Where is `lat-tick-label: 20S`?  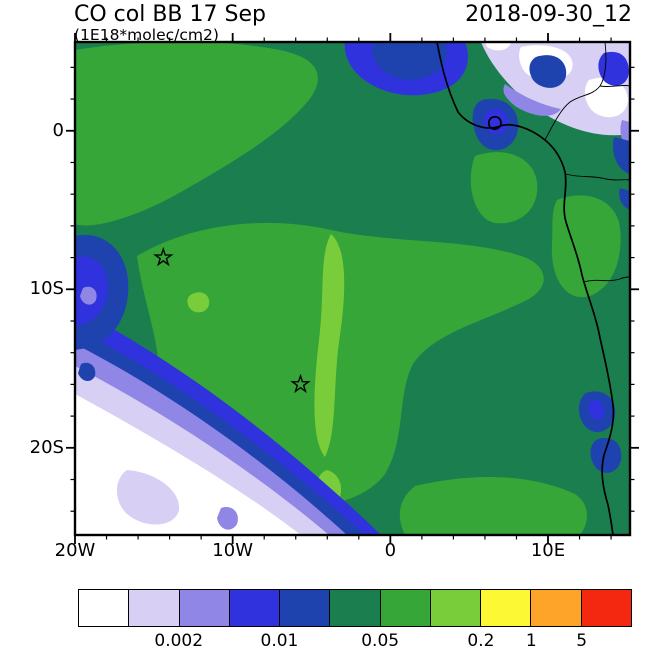 lat-tick-label: 20S is located at coordinates (46, 447).